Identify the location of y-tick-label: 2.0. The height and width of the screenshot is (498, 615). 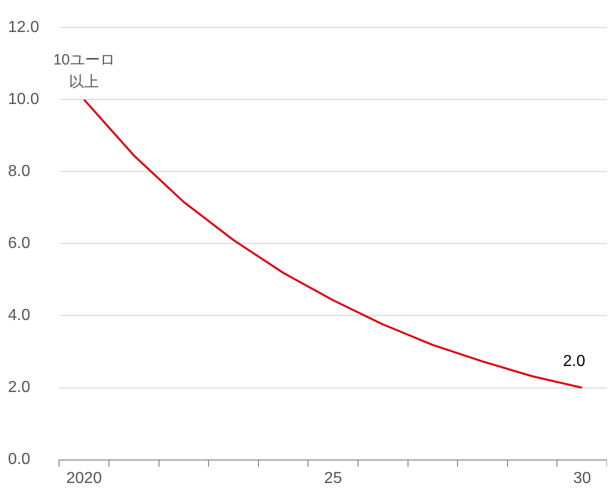
(19, 387).